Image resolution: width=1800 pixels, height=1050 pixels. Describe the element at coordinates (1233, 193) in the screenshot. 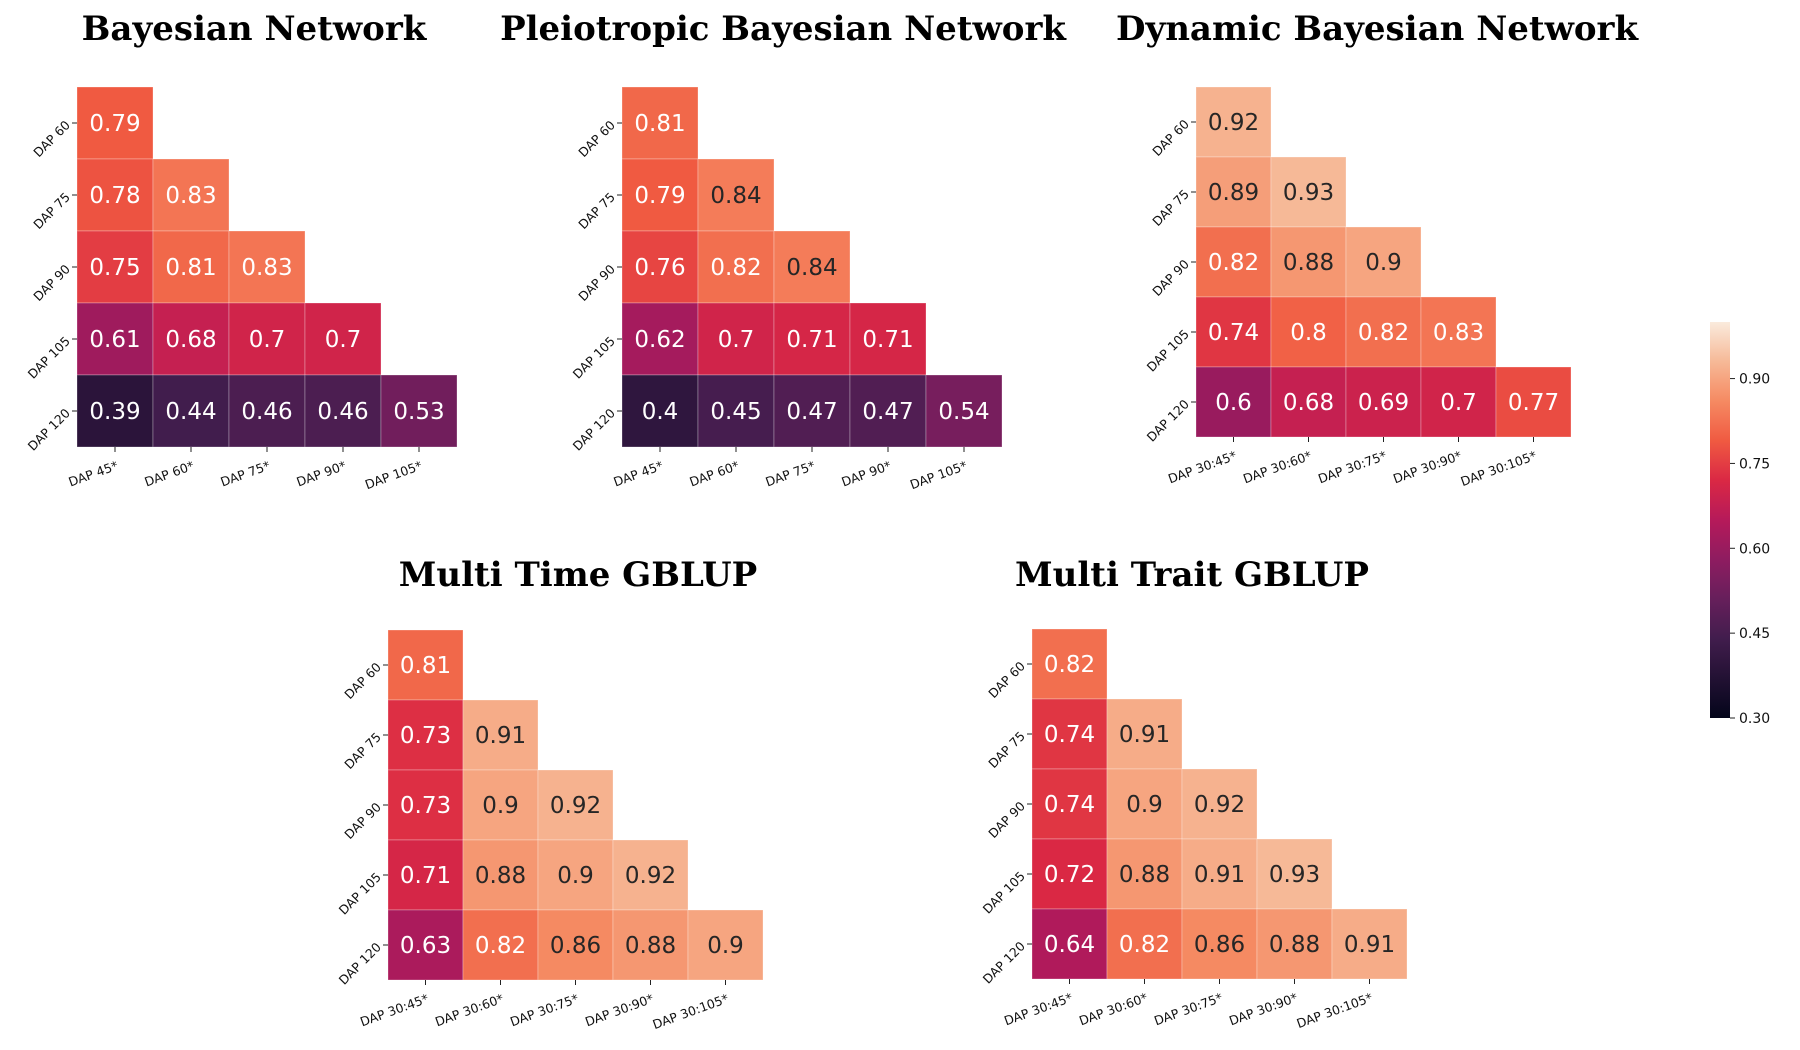

I see `cell-value-label: 0.89` at that location.